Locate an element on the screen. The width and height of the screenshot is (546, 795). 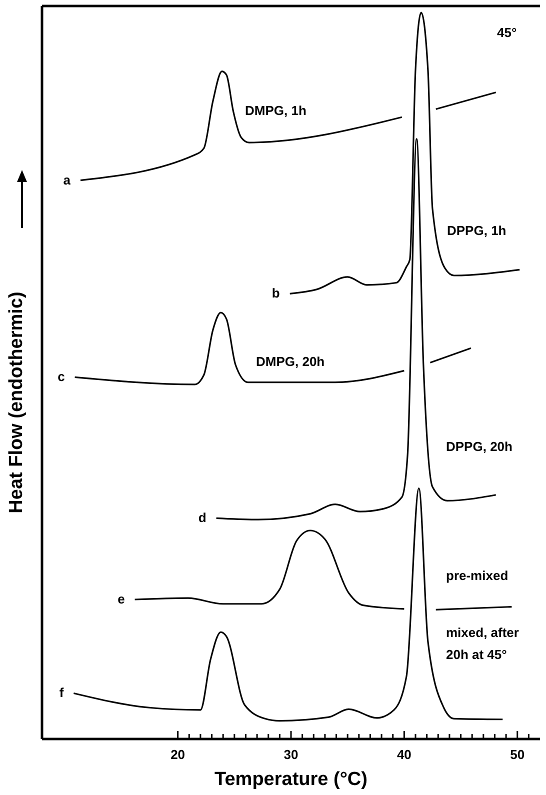
x-tick-label: 20 is located at coordinates (178, 754).